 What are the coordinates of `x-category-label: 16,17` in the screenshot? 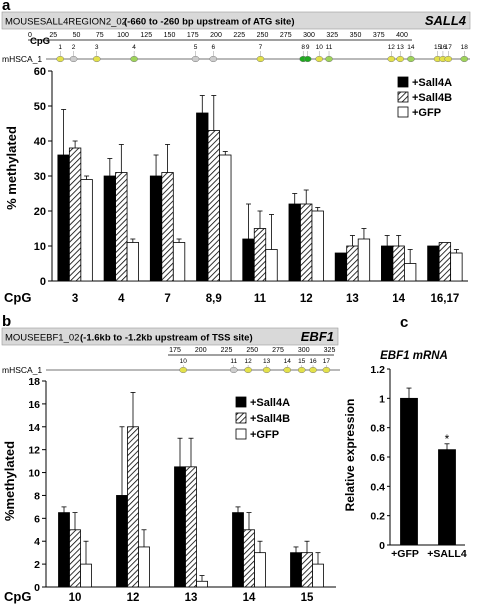 It's located at (444, 299).